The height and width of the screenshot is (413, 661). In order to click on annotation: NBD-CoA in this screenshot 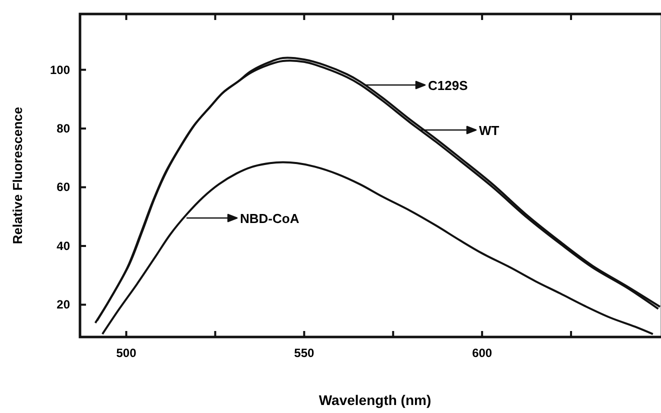, I will do `click(270, 218)`.